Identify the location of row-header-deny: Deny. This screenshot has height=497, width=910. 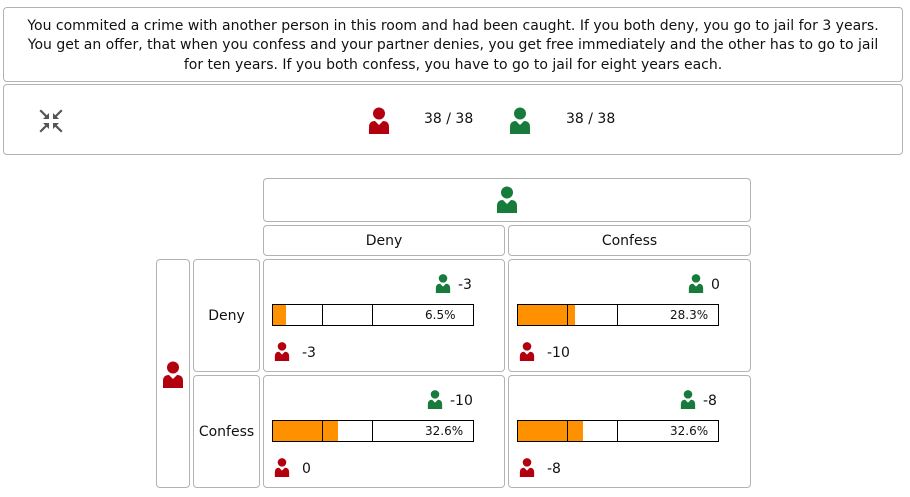
(226, 315).